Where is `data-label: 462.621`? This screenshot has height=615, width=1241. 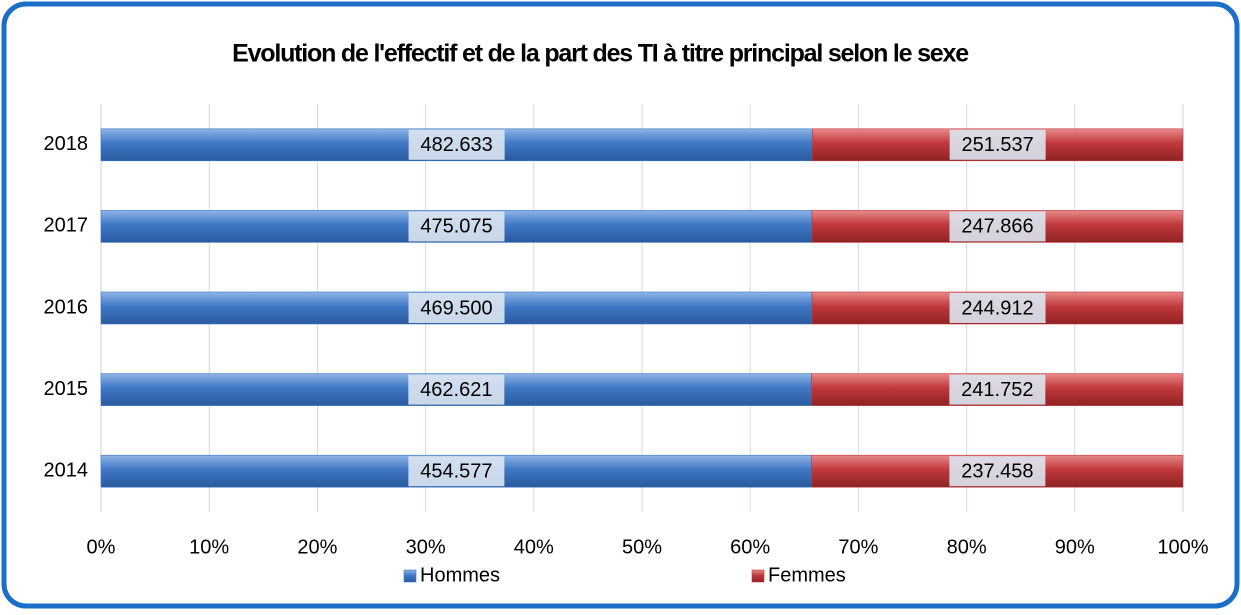 data-label: 462.621 is located at coordinates (456, 390).